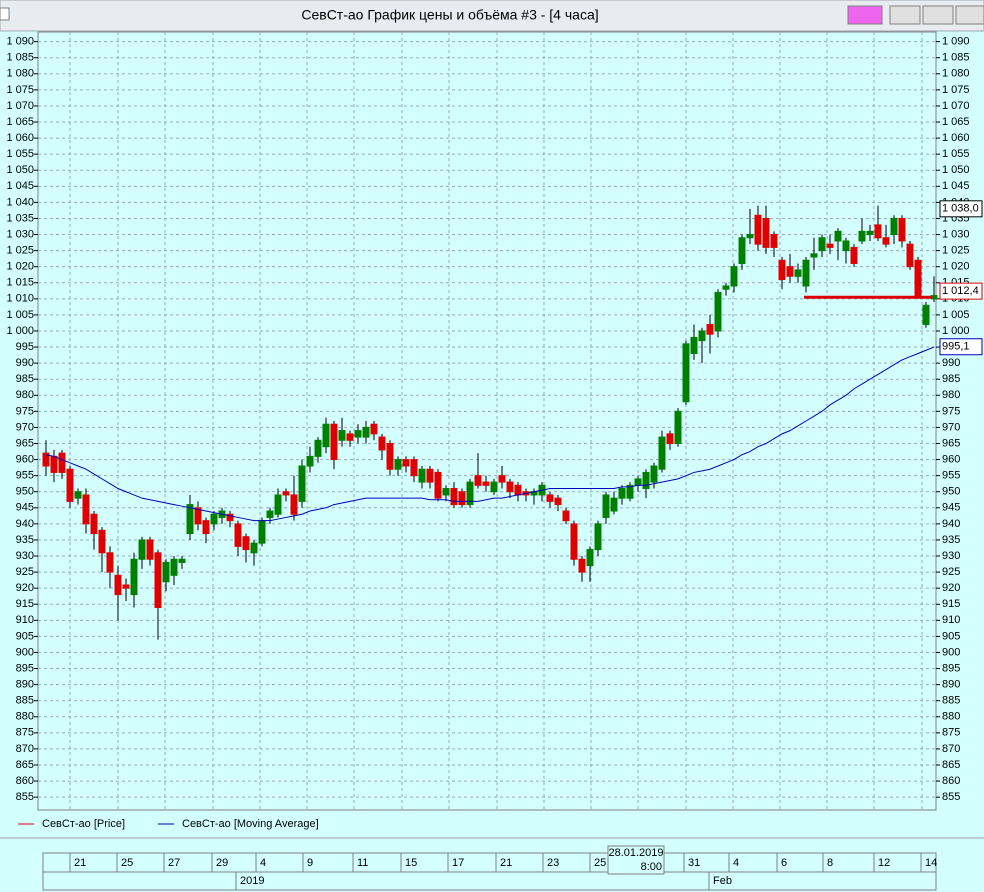 The image size is (984, 892). Describe the element at coordinates (951, 652) in the screenshot. I see `y2-tick-label: 900` at that location.